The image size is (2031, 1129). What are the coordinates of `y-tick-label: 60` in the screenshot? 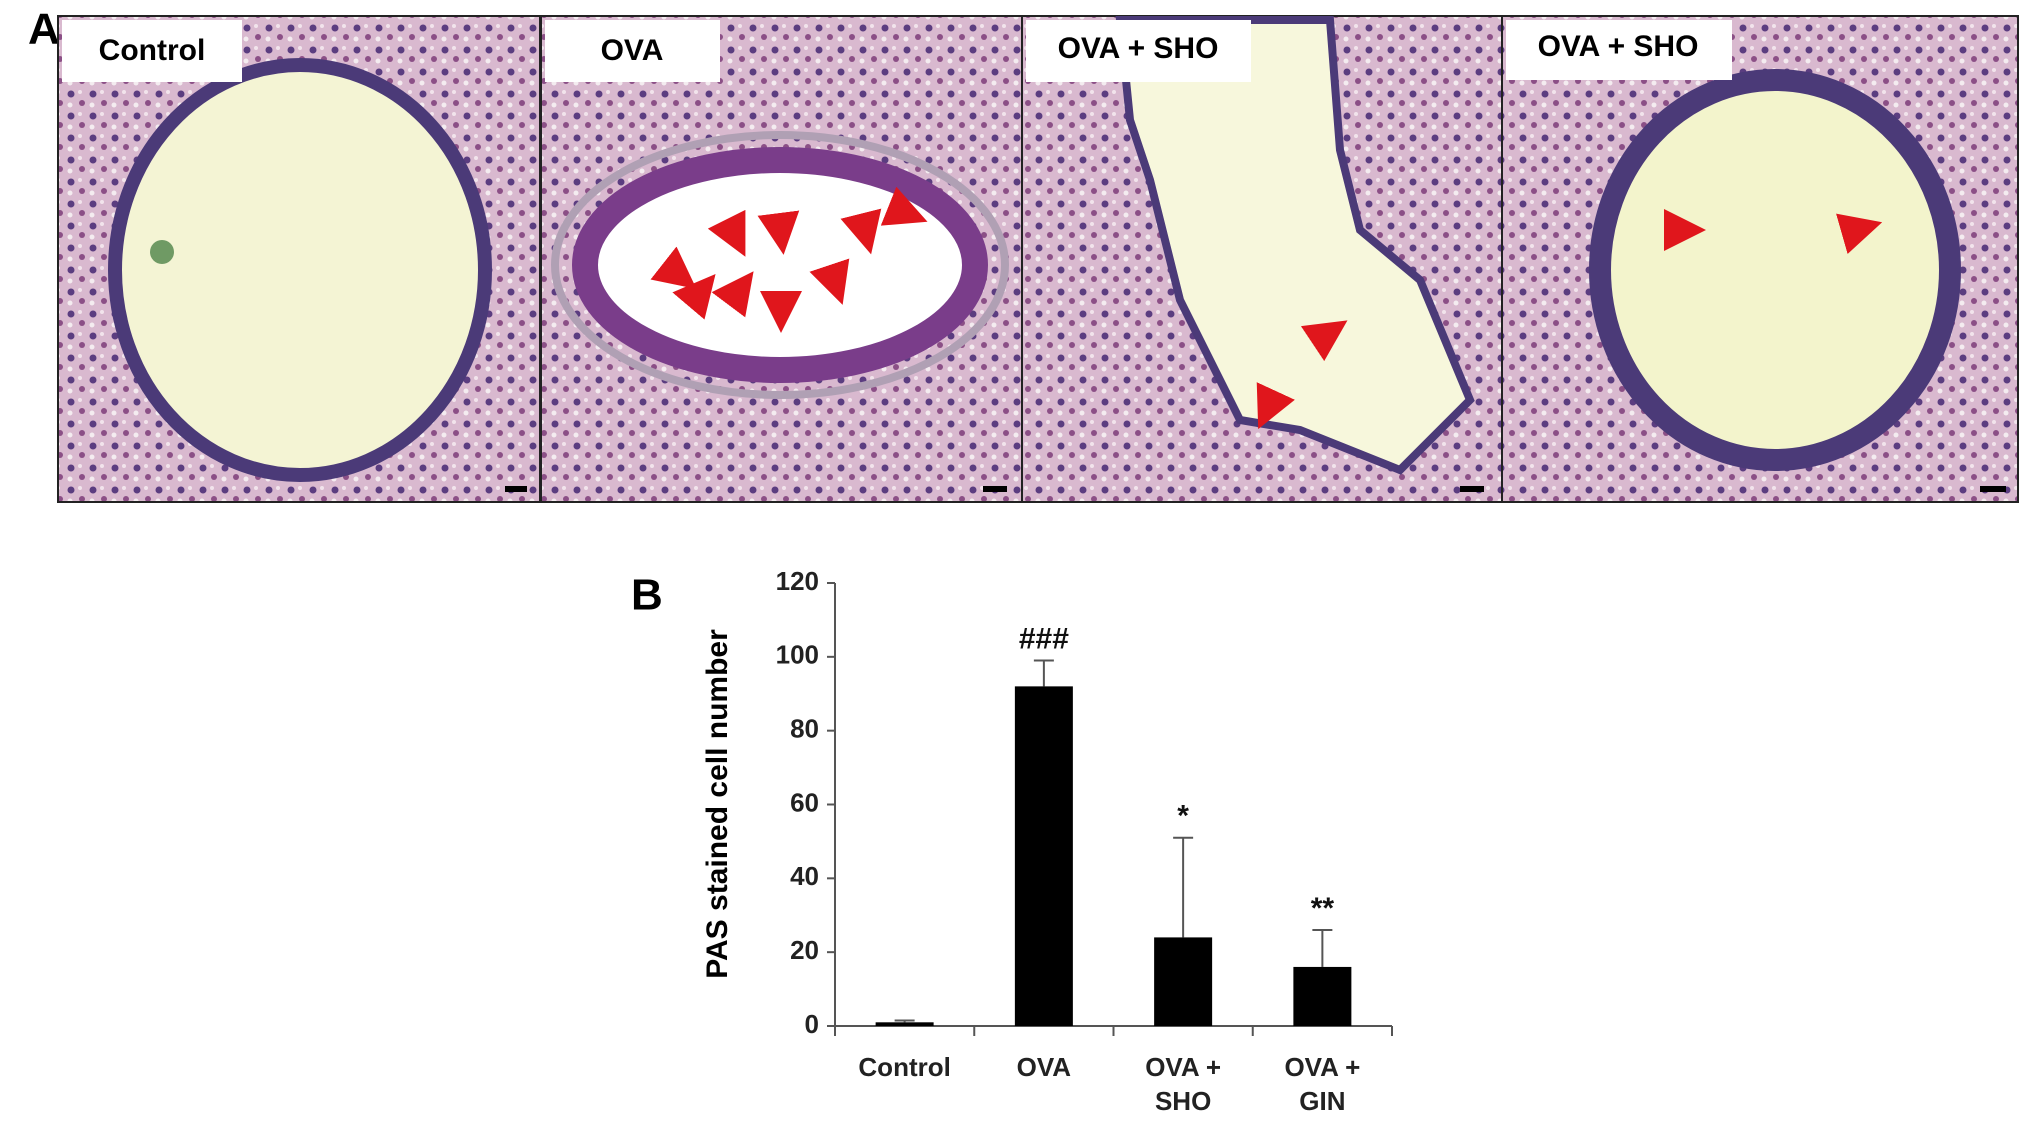 It's located at (804, 802).